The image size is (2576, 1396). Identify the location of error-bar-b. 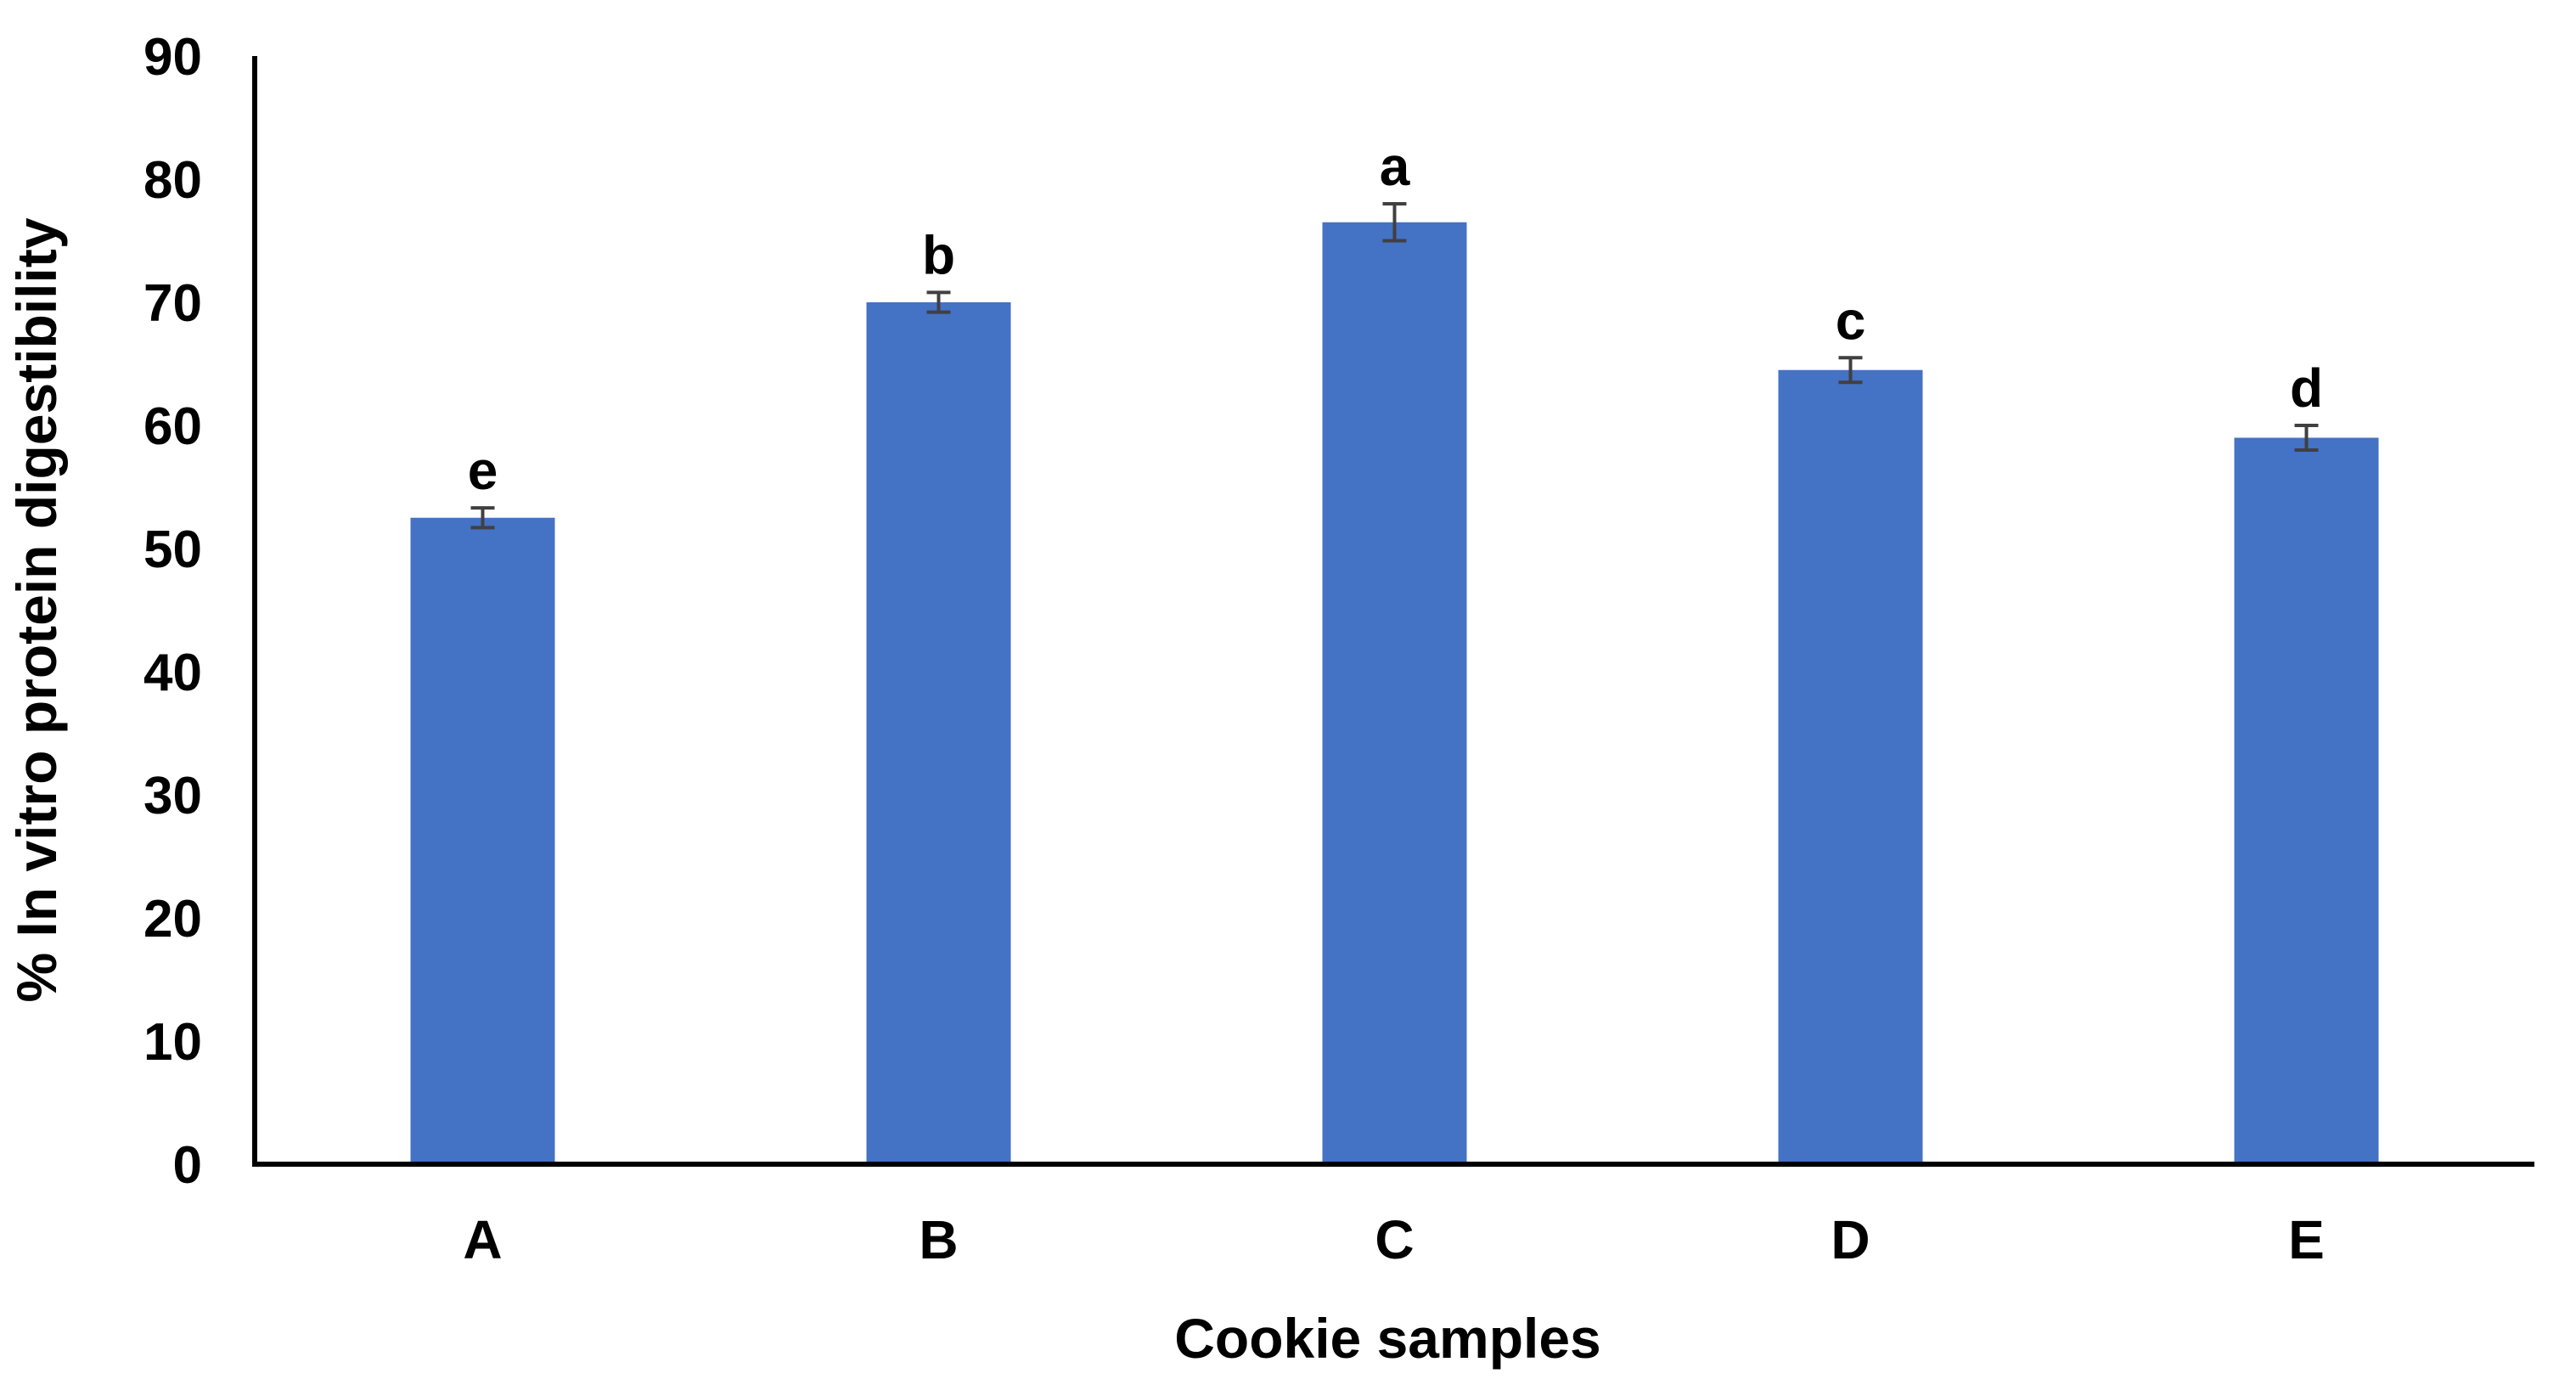
(938, 302).